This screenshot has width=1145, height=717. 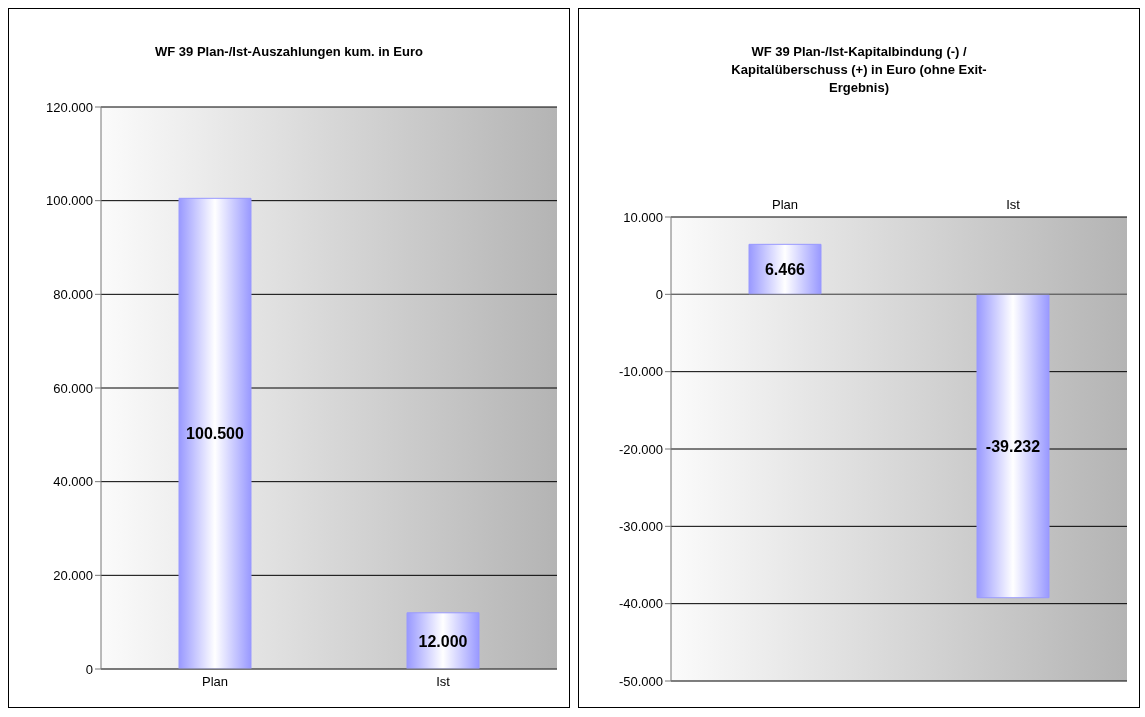 What do you see at coordinates (640, 449) in the screenshot?
I see `y-tick-label: -20.000` at bounding box center [640, 449].